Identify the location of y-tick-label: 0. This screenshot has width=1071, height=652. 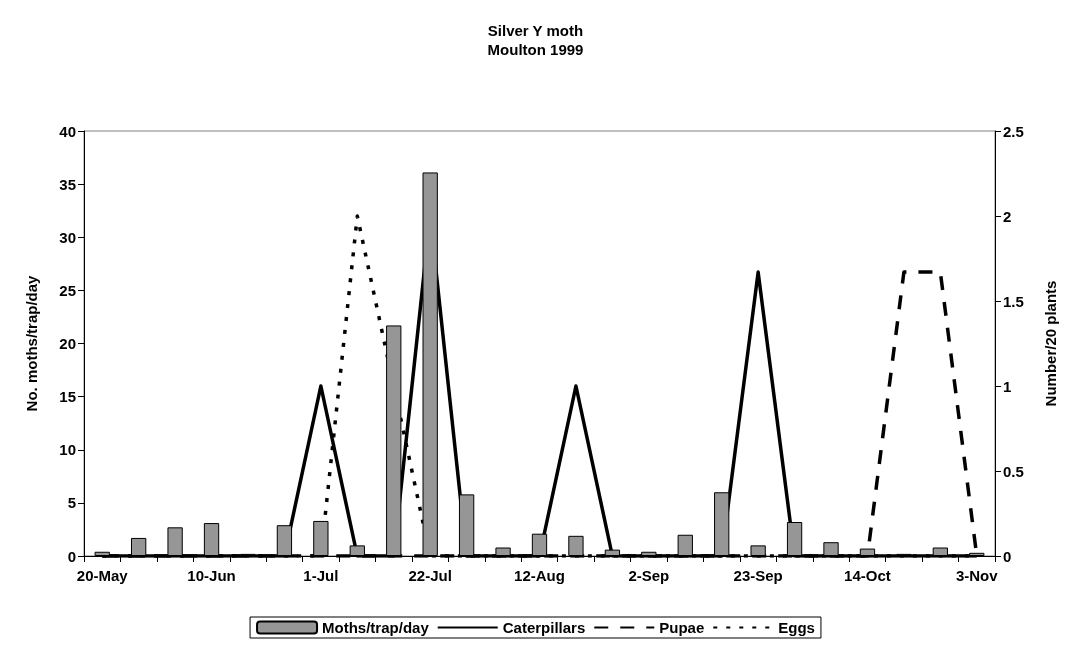
(71, 556).